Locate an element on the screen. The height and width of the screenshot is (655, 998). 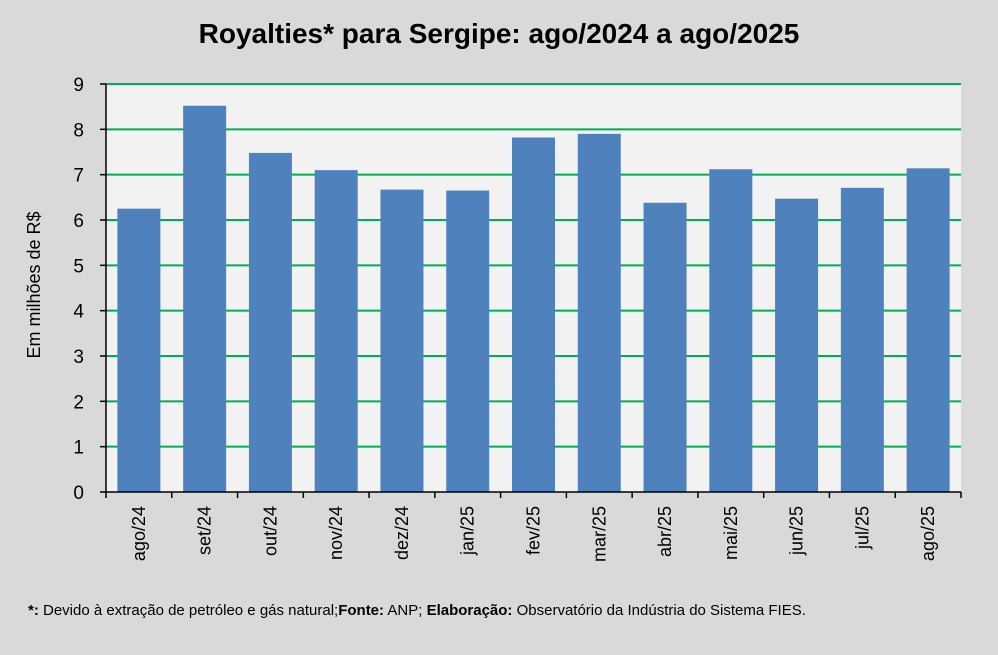
y-axis-label: Em milhões de R$ is located at coordinates (34, 284).